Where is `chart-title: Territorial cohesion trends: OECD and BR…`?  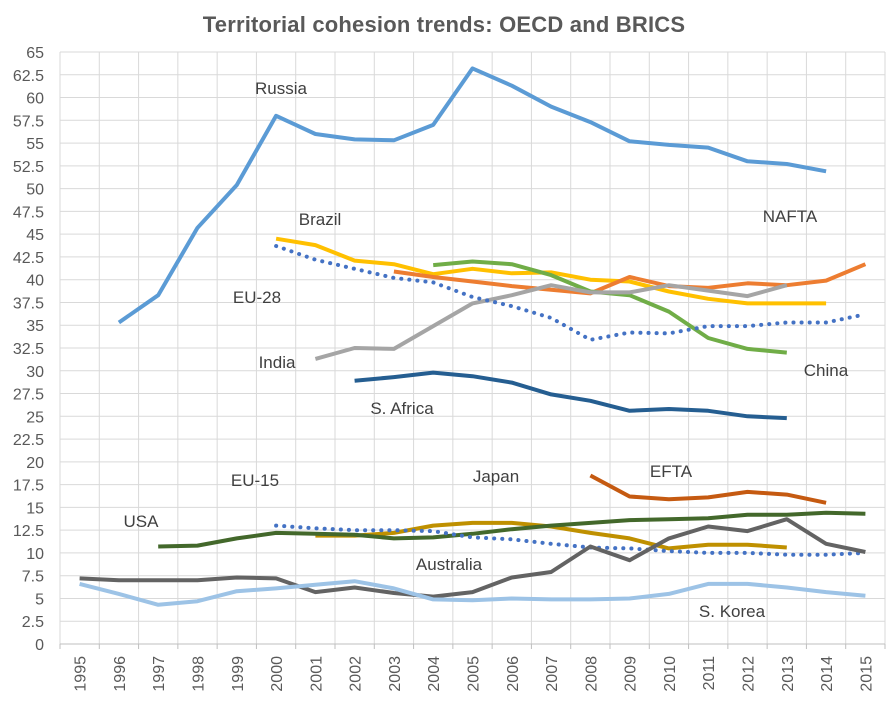
chart-title: Territorial cohesion trends: OECD and BR… is located at coordinates (444, 24).